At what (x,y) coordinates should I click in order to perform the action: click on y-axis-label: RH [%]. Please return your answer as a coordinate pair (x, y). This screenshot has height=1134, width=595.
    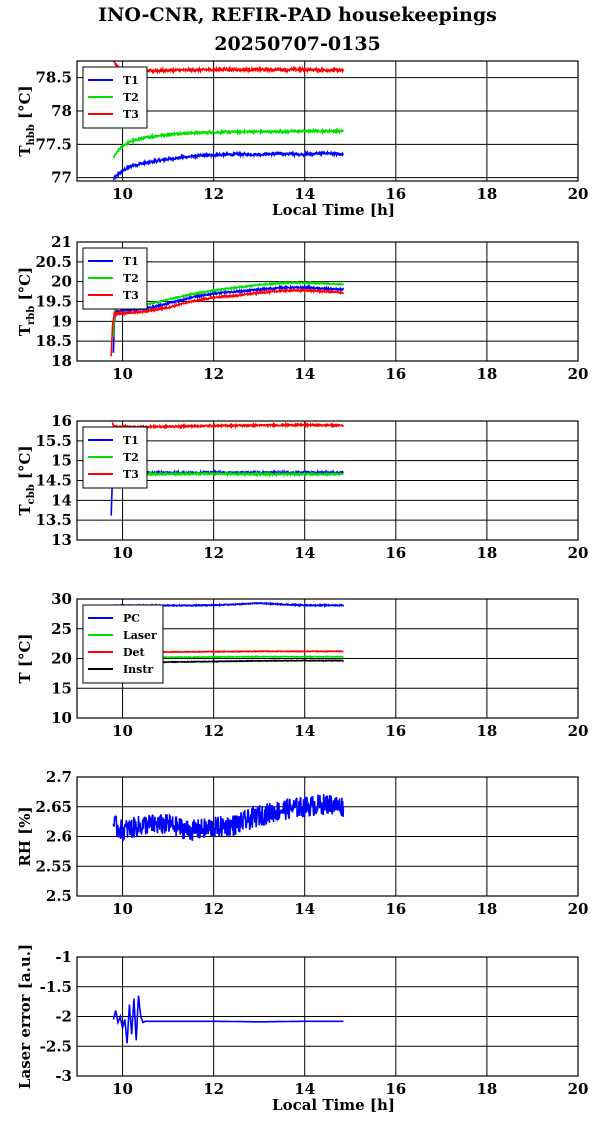
    Looking at the image, I should click on (25, 836).